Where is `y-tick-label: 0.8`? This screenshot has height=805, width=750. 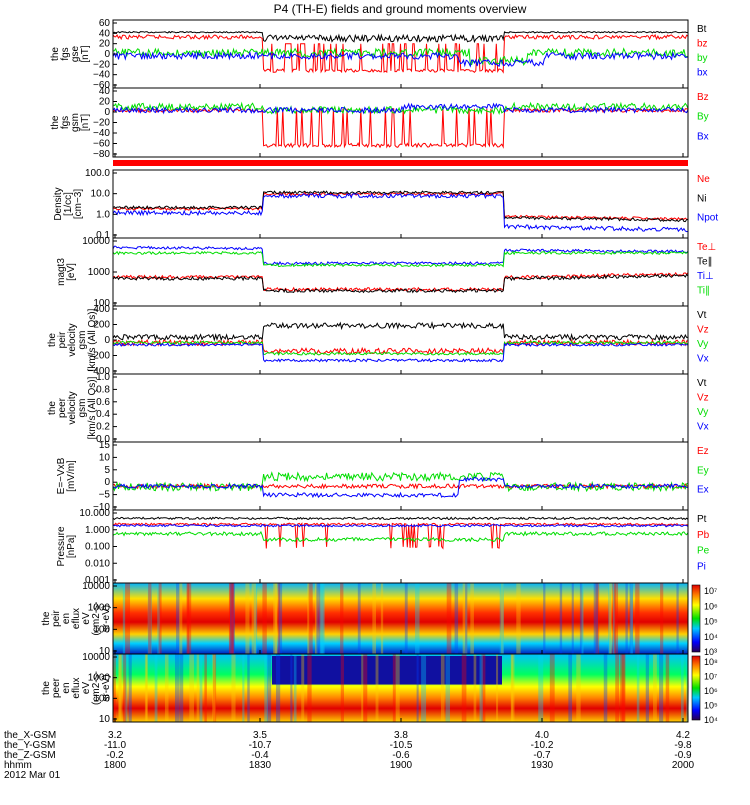 y-tick-label: 0.8 is located at coordinates (103, 389).